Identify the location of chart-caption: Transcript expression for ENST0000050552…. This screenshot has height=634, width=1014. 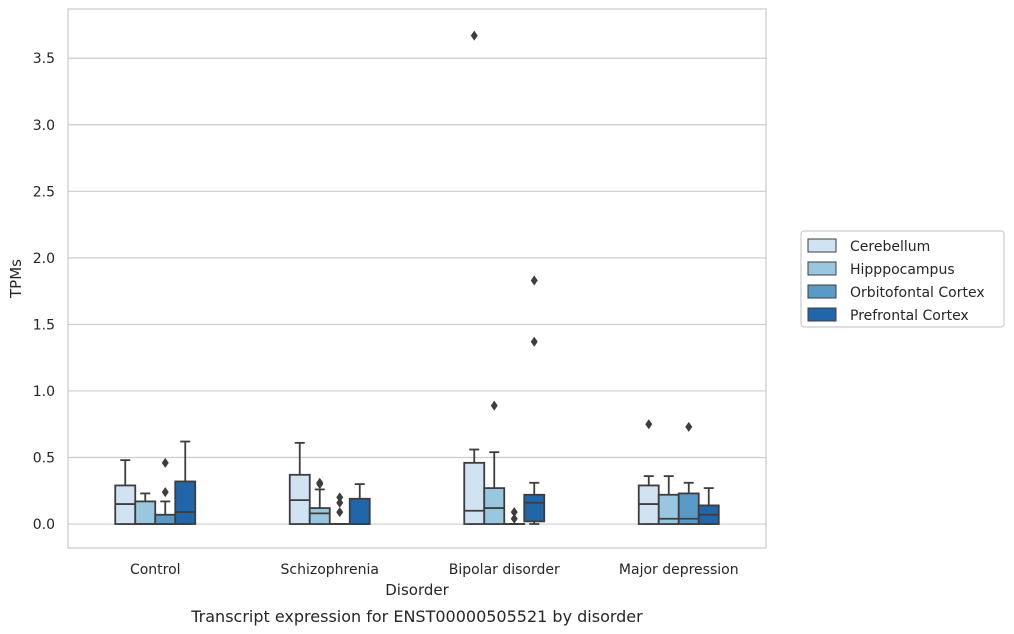
(416, 616).